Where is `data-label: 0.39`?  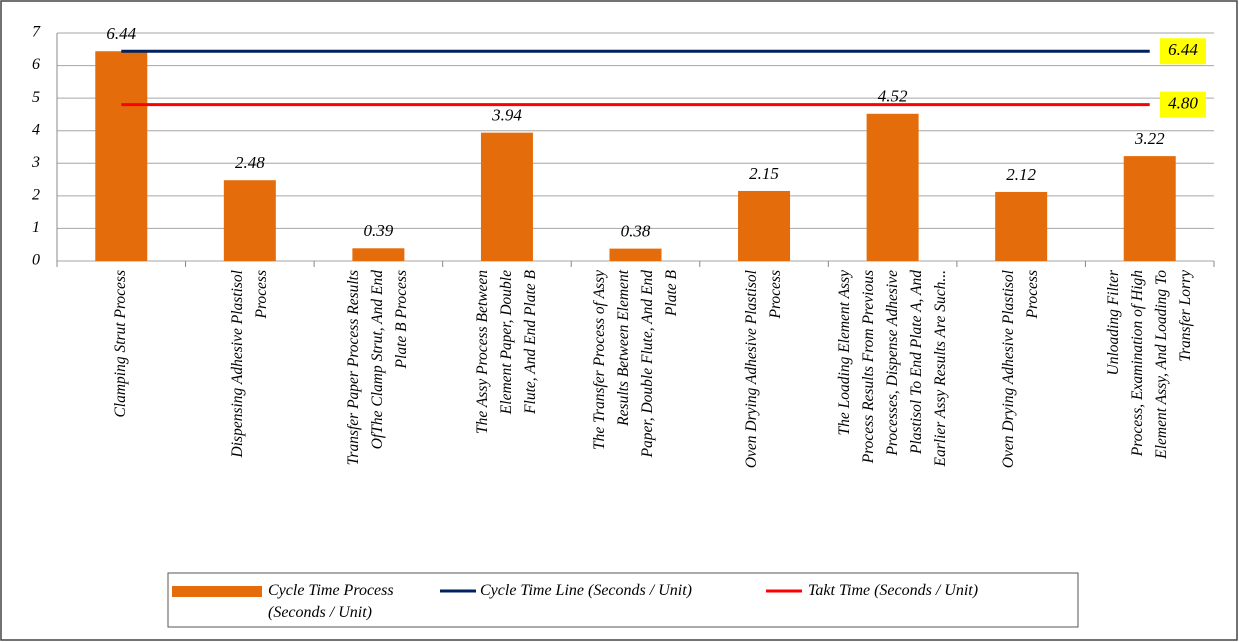
data-label: 0.39 is located at coordinates (379, 230).